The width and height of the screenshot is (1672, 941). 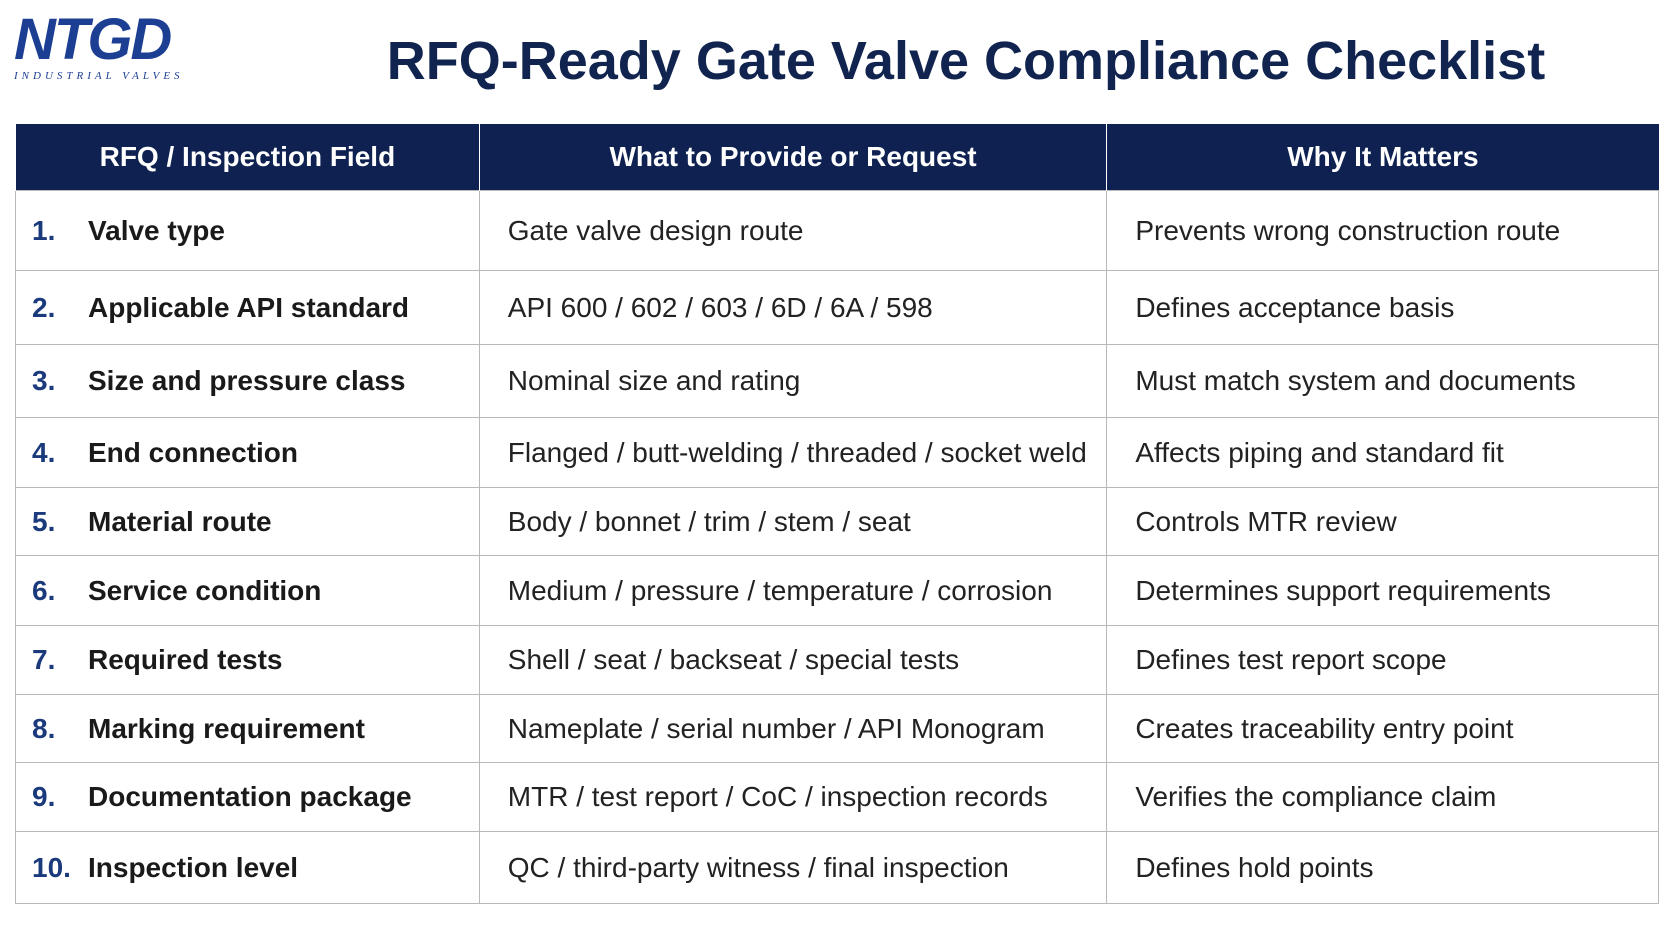 What do you see at coordinates (205, 590) in the screenshot?
I see `field-name: Service condition` at bounding box center [205, 590].